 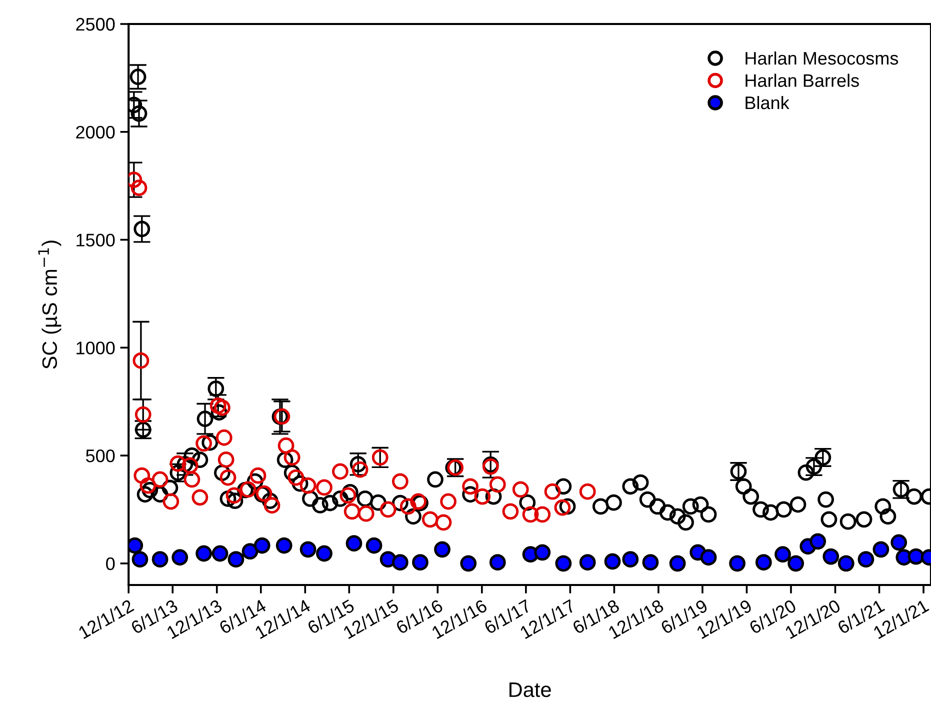 What do you see at coordinates (110, 563) in the screenshot?
I see `y-tick-label: 0` at bounding box center [110, 563].